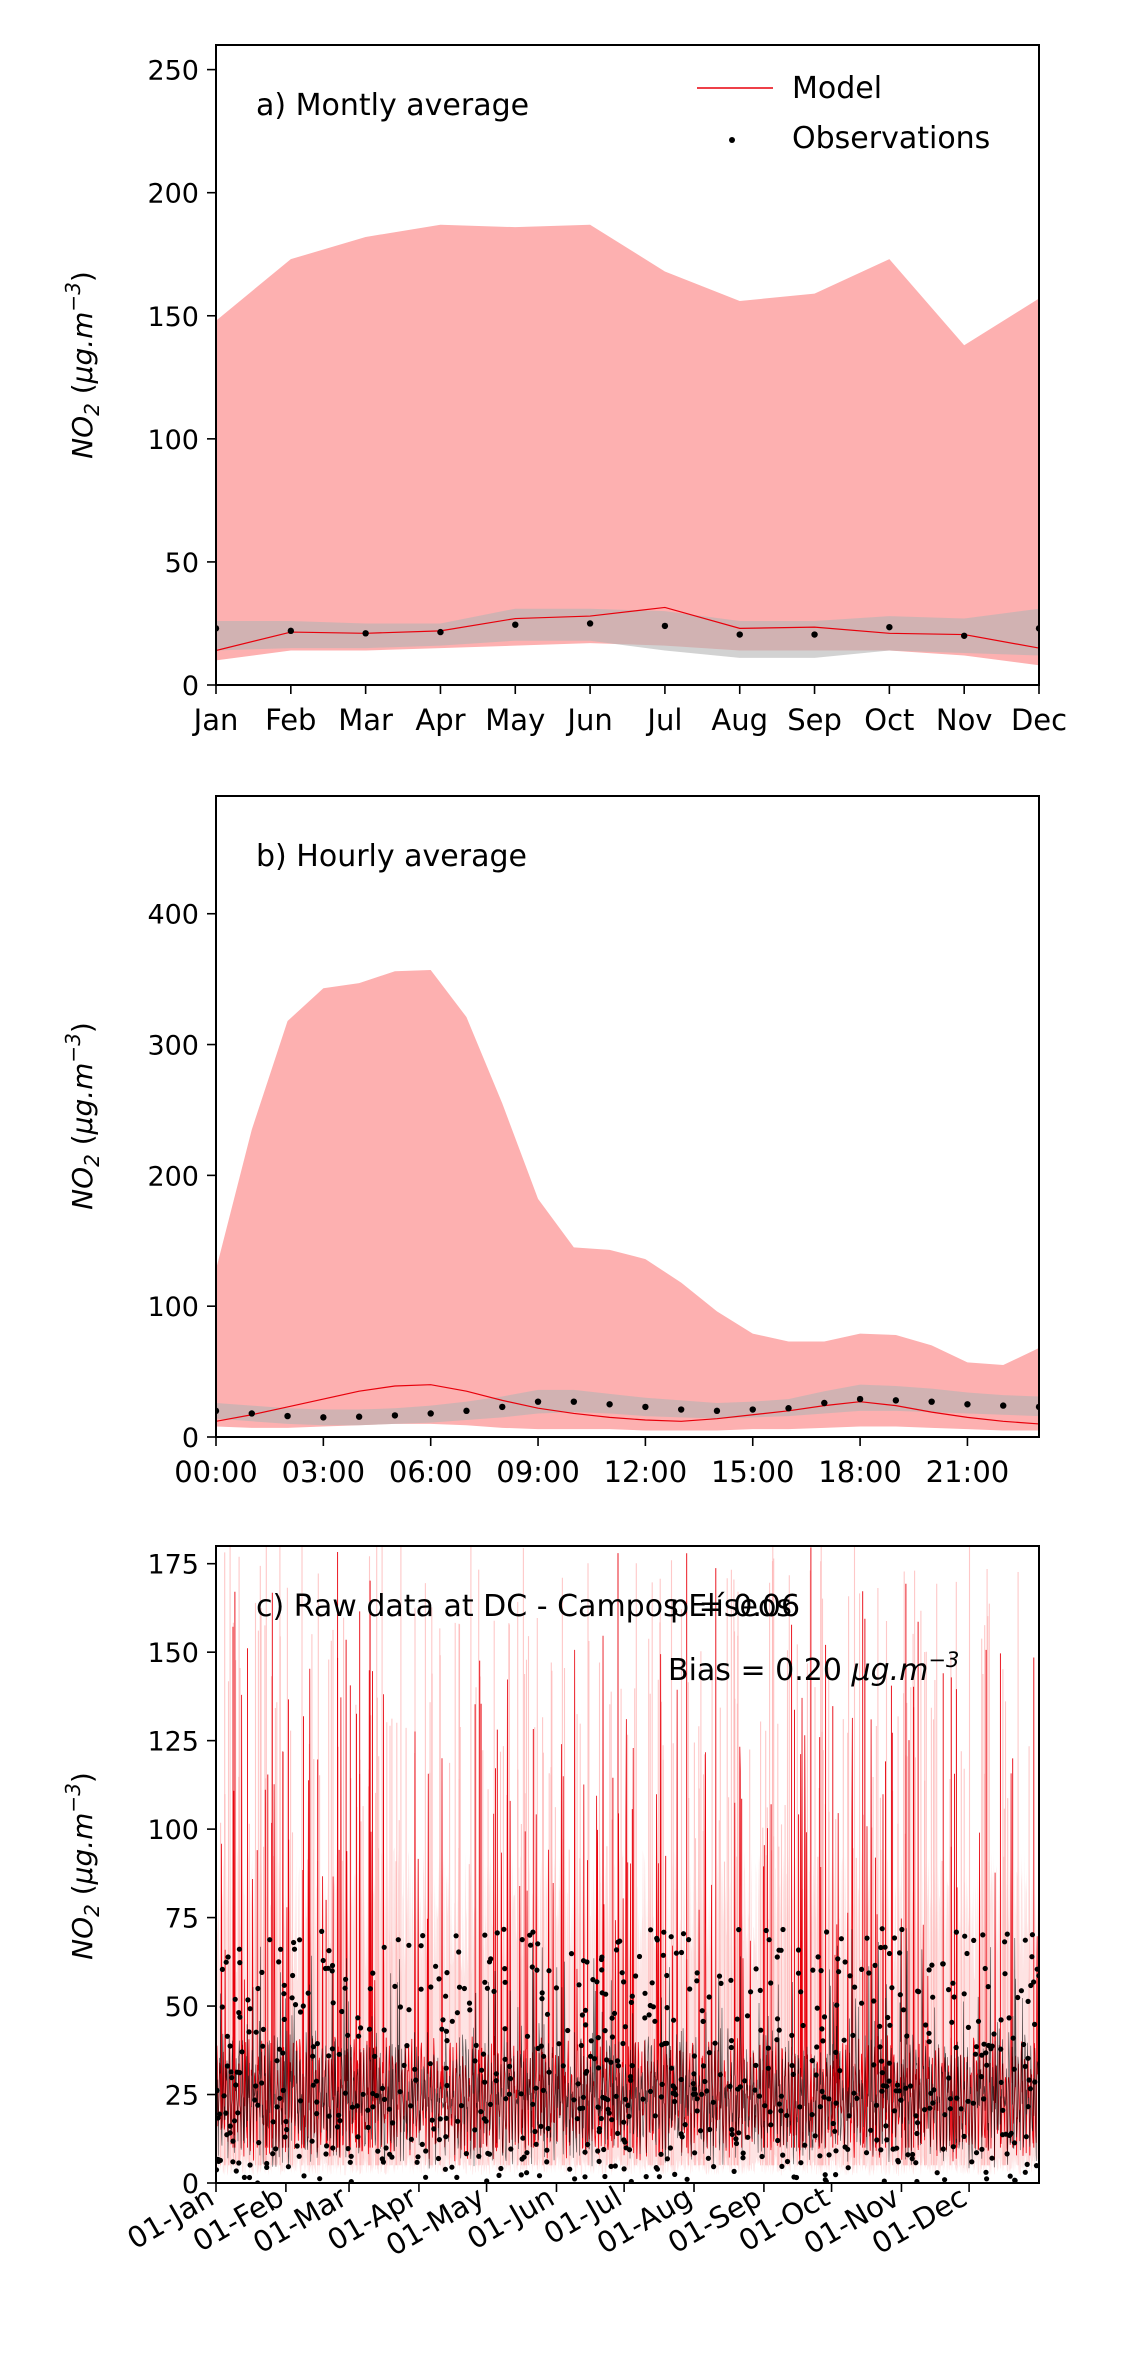 The image size is (1122, 2362). What do you see at coordinates (173, 1565) in the screenshot?
I see `y-tick-label: 175` at bounding box center [173, 1565].